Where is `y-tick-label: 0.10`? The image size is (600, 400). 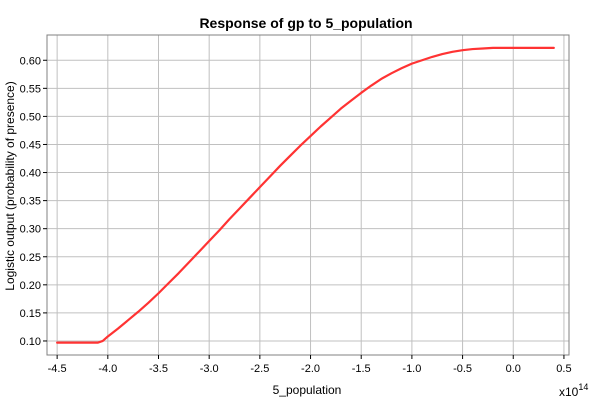 y-tick-label: 0.10 is located at coordinates (30, 342).